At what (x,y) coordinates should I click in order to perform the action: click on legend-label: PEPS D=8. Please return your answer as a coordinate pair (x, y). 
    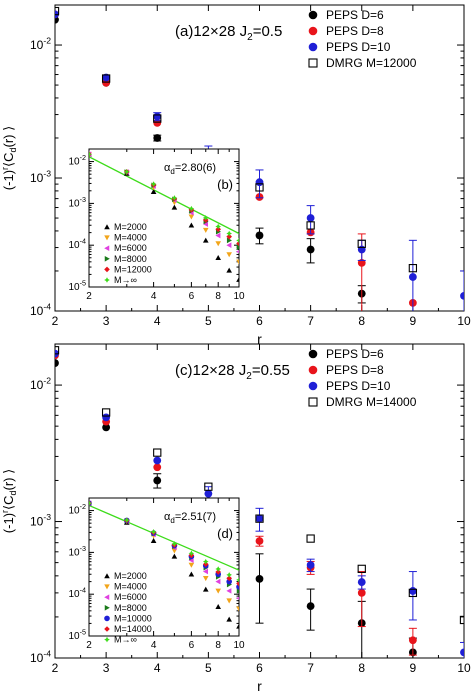
    Looking at the image, I should click on (355, 370).